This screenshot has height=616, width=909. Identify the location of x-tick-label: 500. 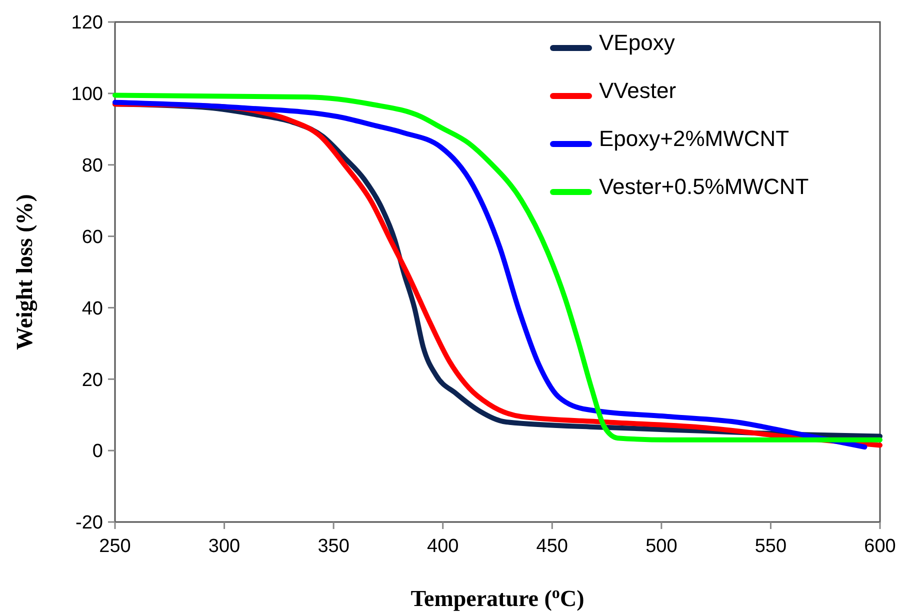
(662, 546).